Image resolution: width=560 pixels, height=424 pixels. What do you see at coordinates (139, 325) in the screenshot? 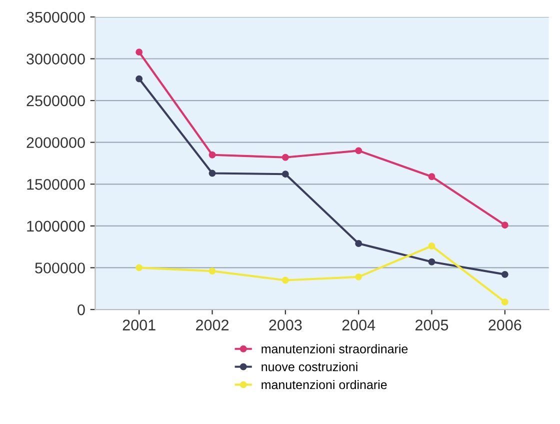
I see `x-tick-label: 2001` at bounding box center [139, 325].